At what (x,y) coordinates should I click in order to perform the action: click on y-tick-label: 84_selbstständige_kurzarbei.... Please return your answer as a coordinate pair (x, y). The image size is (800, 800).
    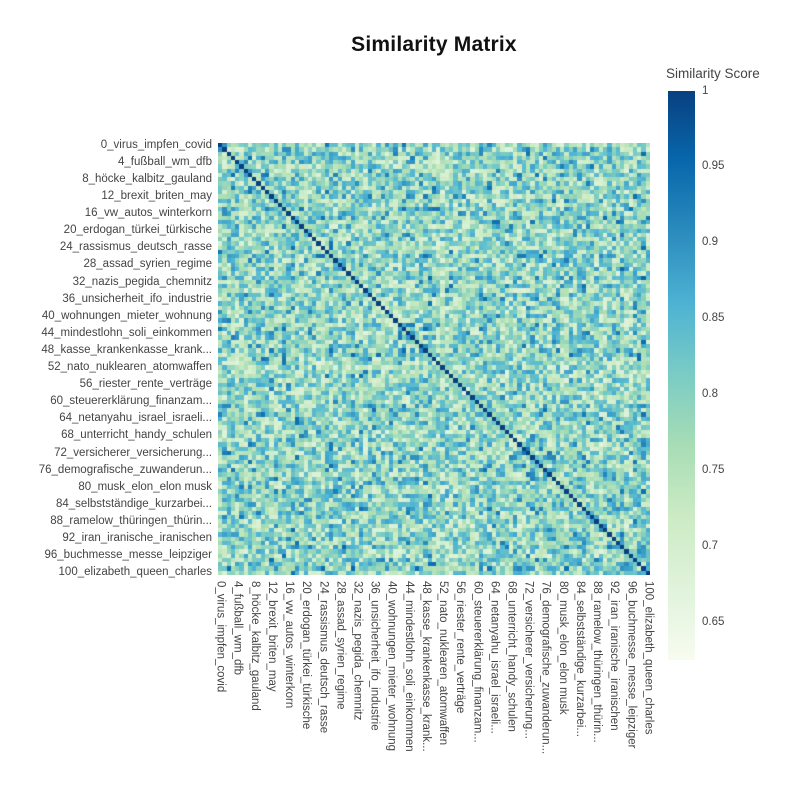
    Looking at the image, I should click on (134, 503).